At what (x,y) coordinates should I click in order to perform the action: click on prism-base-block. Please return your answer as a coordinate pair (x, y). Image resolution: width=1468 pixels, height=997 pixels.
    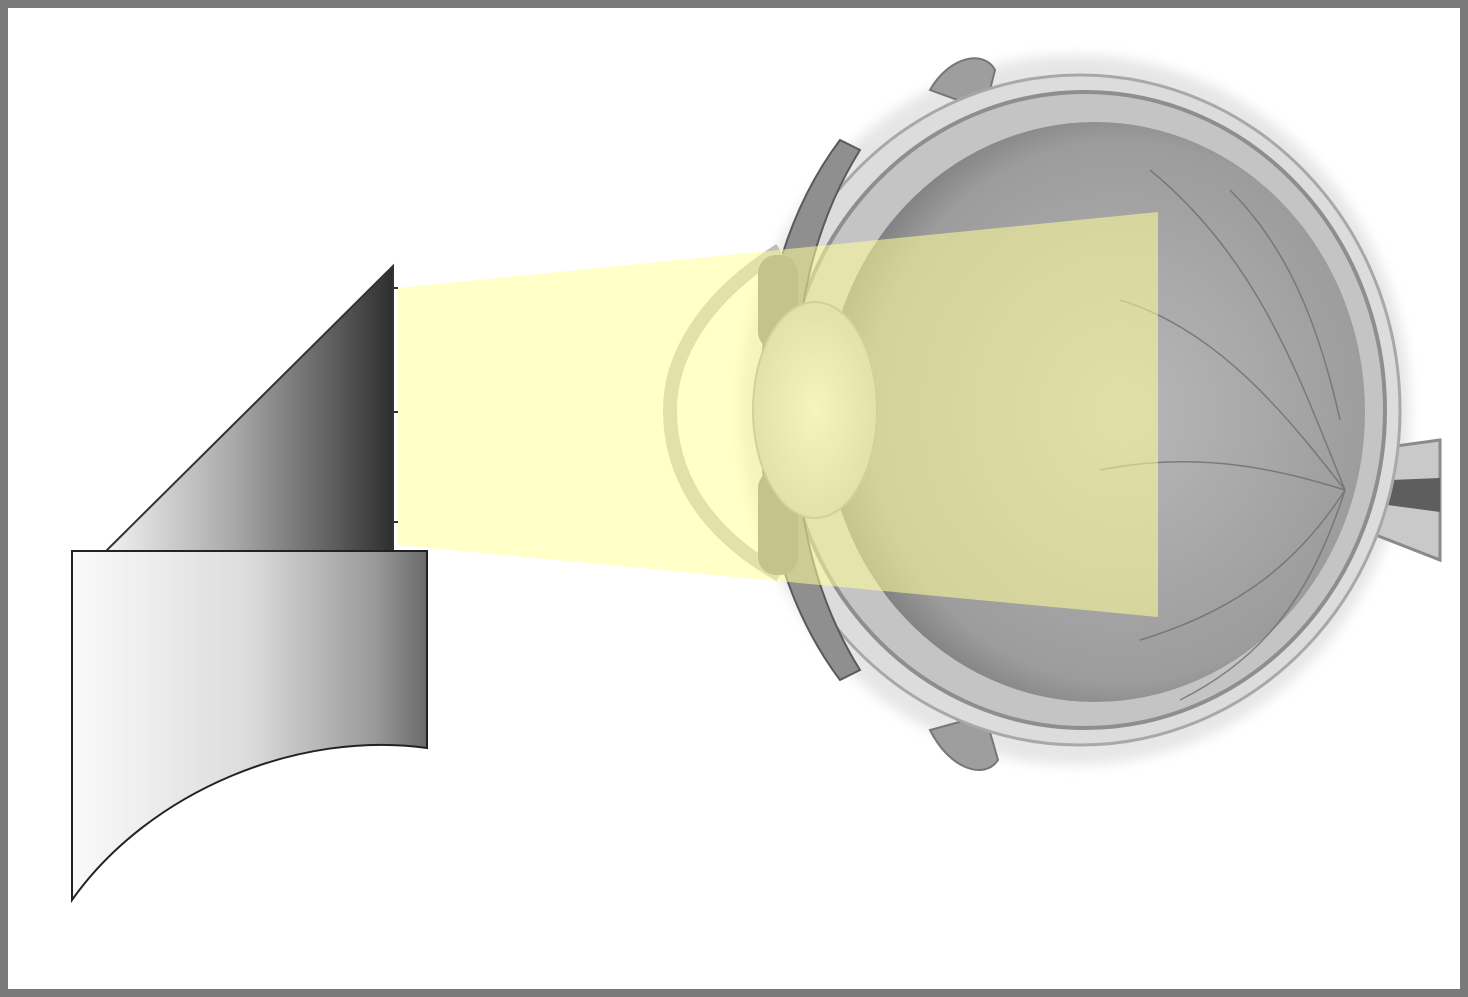
    Looking at the image, I should click on (249, 727).